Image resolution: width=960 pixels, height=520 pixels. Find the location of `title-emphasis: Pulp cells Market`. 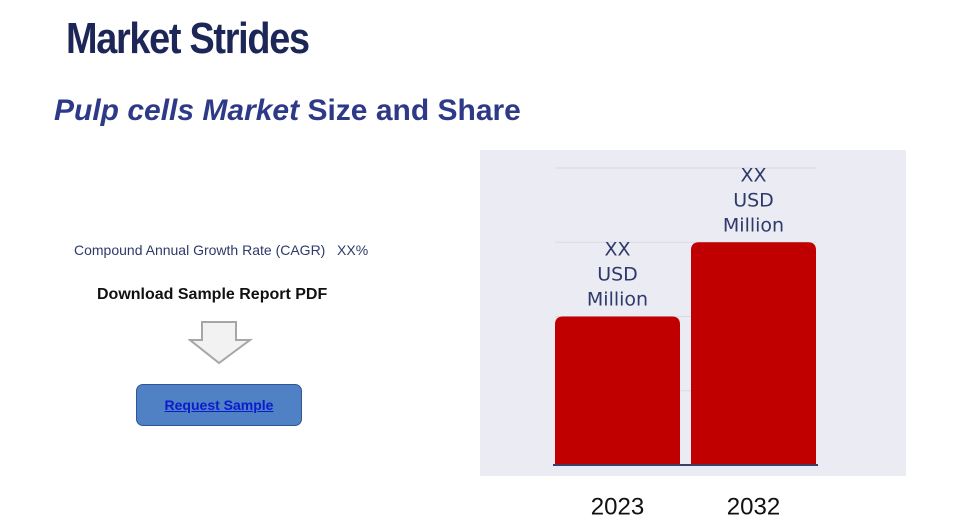

title-emphasis: Pulp cells Market is located at coordinates (177, 110).